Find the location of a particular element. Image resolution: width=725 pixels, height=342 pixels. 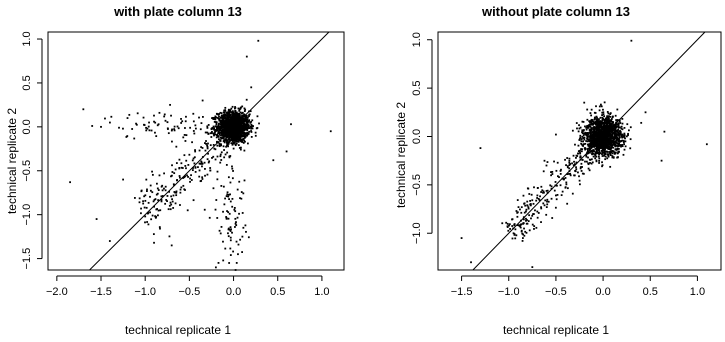

y-axis-label: technical replicate 2 is located at coordinates (12, 161).